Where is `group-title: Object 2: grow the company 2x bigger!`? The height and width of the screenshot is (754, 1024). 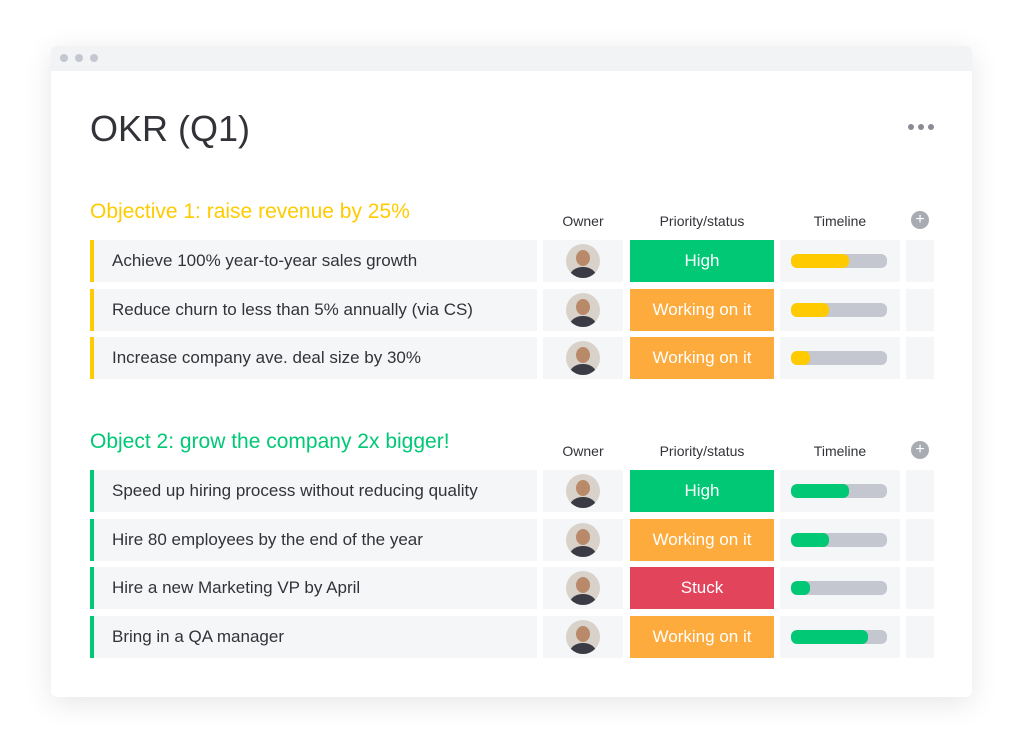
group-title: Object 2: grow the company 2x bigger! is located at coordinates (270, 441).